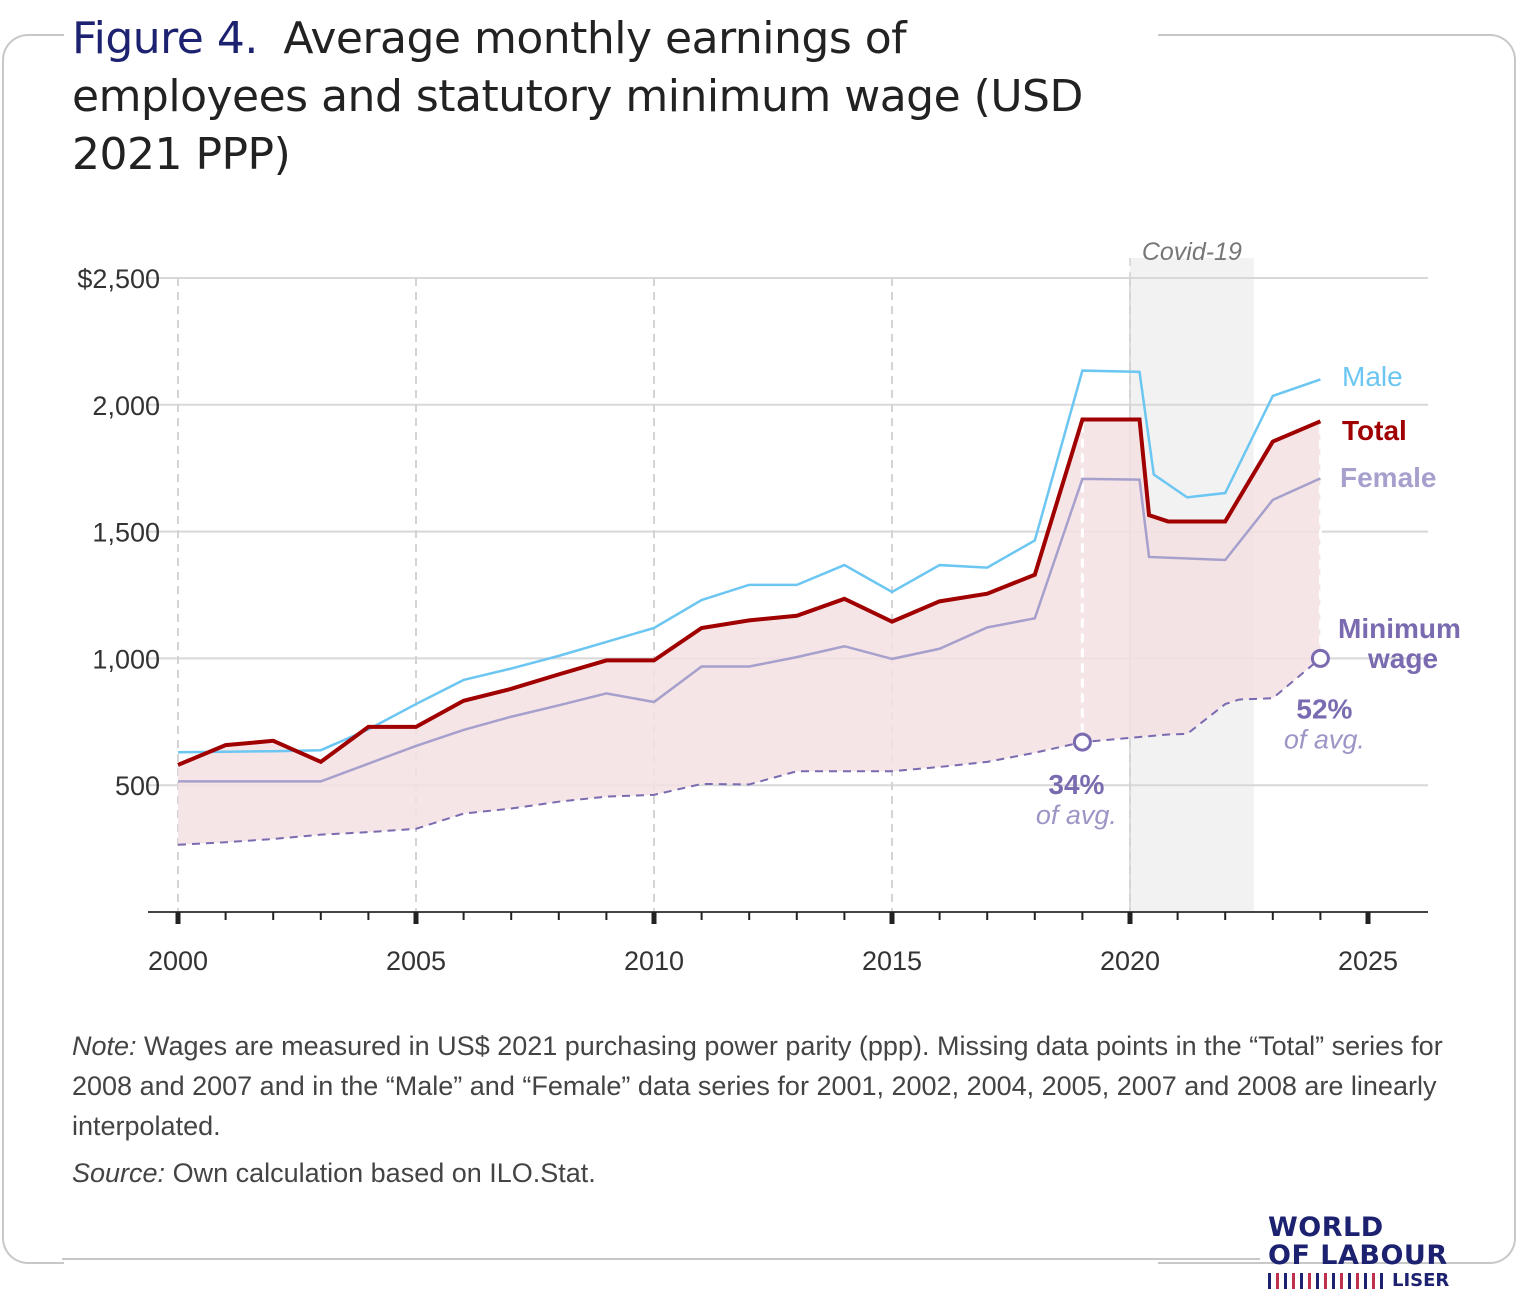  I want to click on x-tick-label: 2015, so click(892, 961).